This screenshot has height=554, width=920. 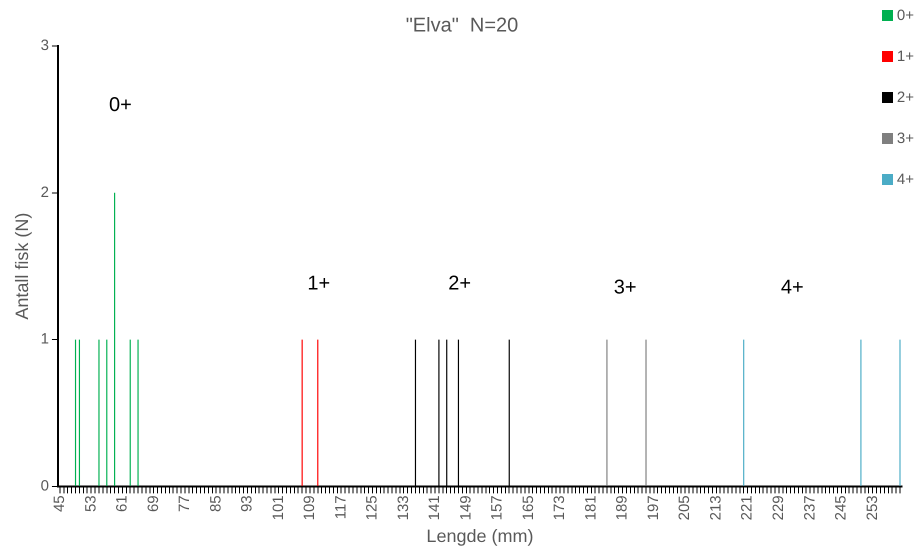 What do you see at coordinates (905, 138) in the screenshot?
I see `legend-label: 3+` at bounding box center [905, 138].